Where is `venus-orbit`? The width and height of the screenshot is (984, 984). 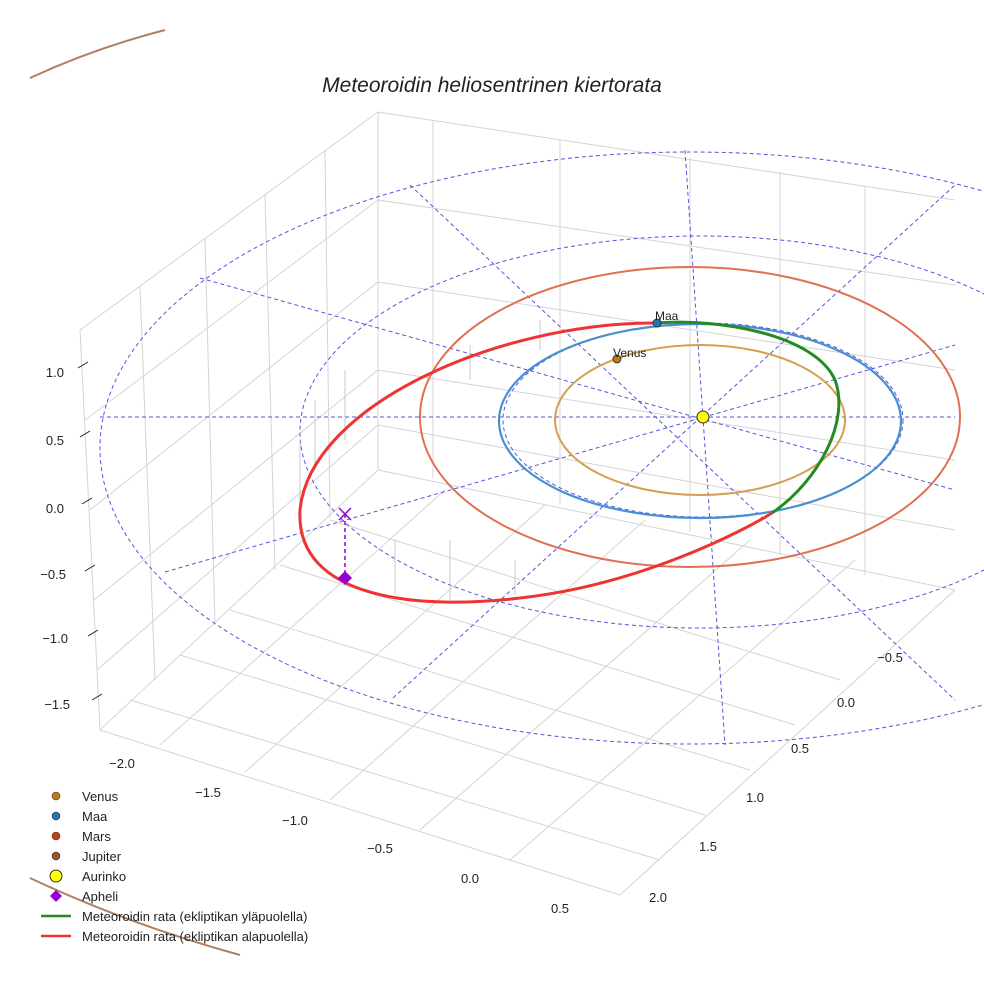
venus-orbit is located at coordinates (700, 420).